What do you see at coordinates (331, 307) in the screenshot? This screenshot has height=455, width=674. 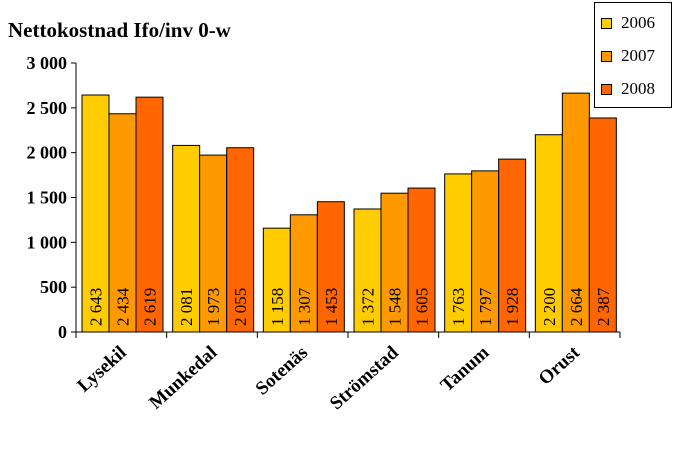 I see `data-label-sotenäs-2008: 1 453` at bounding box center [331, 307].